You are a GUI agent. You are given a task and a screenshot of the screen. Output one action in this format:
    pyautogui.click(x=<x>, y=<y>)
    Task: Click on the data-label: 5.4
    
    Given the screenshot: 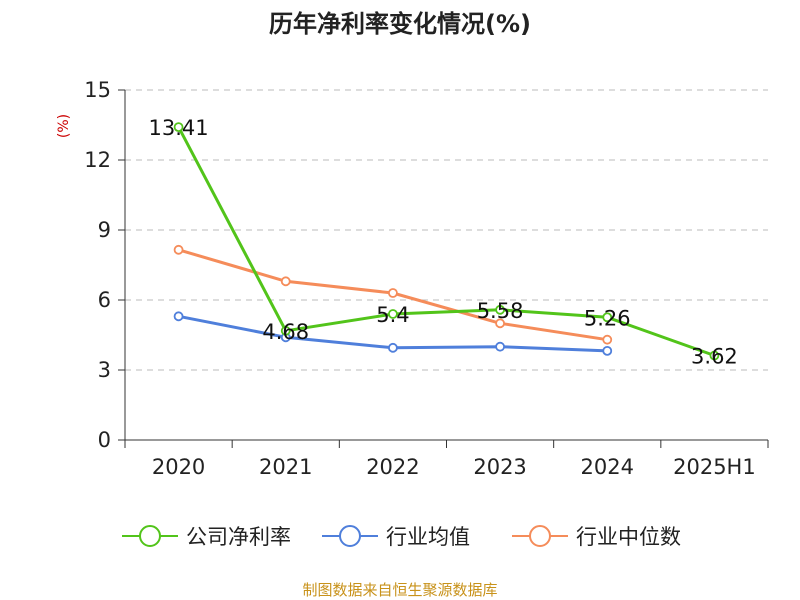 What is the action you would take?
    pyautogui.click(x=392, y=315)
    